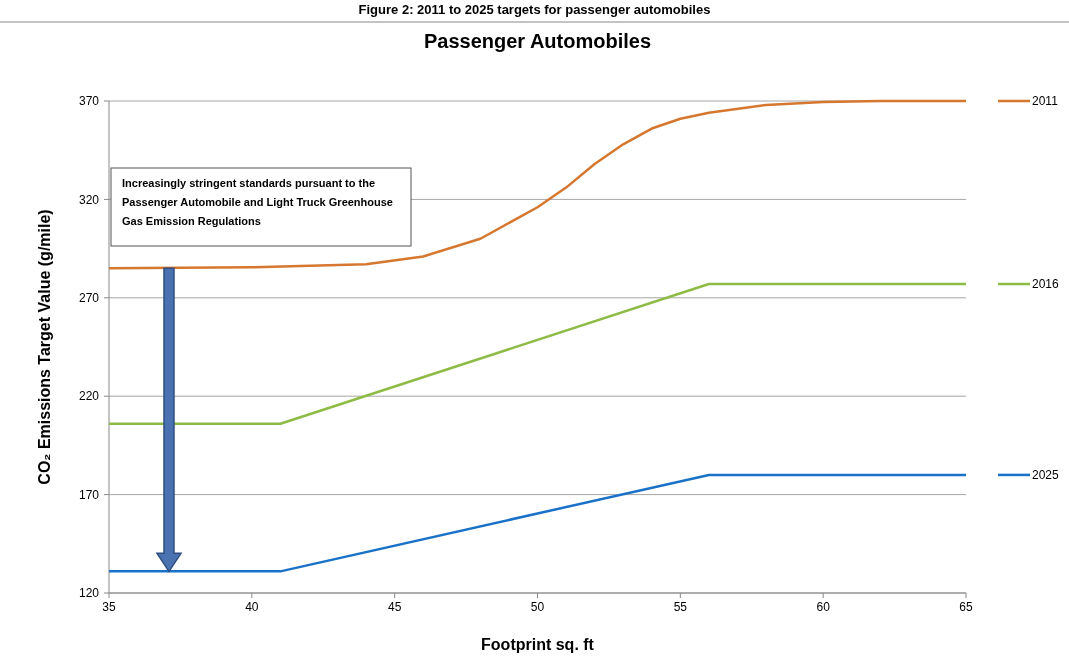  I want to click on legend-label: 2025, so click(1046, 475).